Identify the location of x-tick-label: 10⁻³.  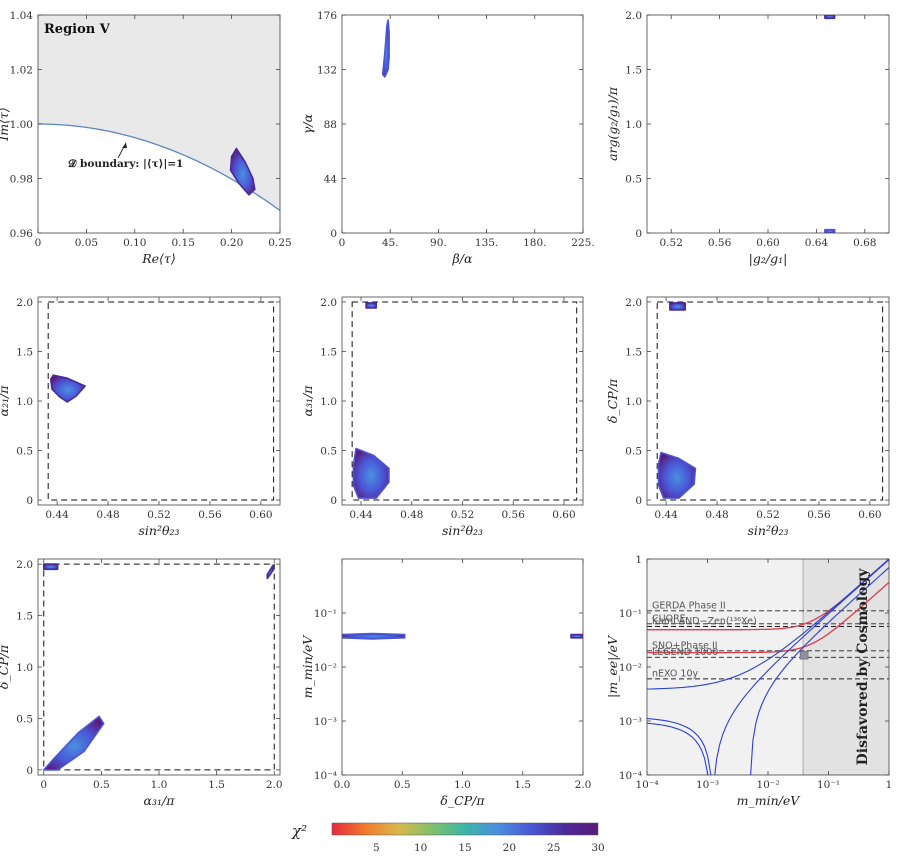
(707, 785).